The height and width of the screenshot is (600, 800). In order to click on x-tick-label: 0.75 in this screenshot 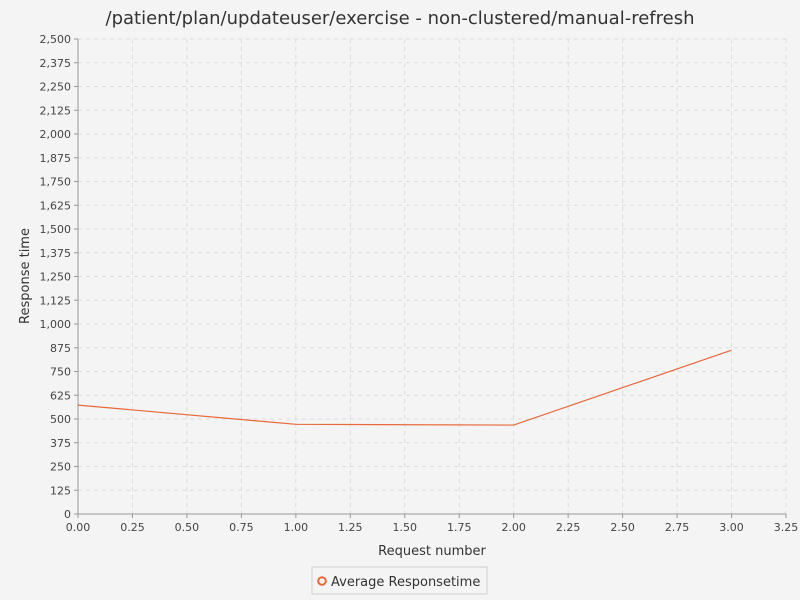, I will do `click(241, 527)`.